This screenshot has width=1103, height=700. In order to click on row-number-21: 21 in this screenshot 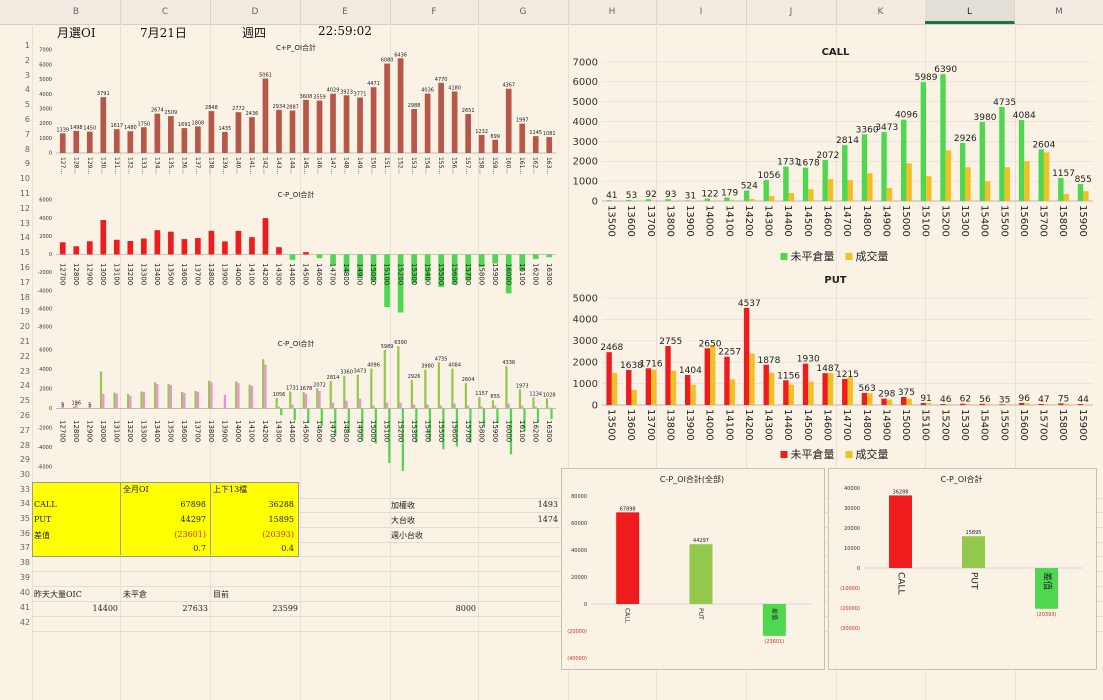, I will do `click(24, 341)`.